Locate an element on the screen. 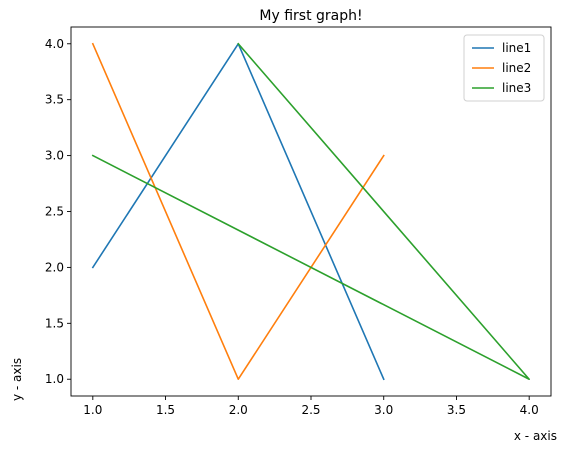  x-tick-label: 2.0 is located at coordinates (238, 410).